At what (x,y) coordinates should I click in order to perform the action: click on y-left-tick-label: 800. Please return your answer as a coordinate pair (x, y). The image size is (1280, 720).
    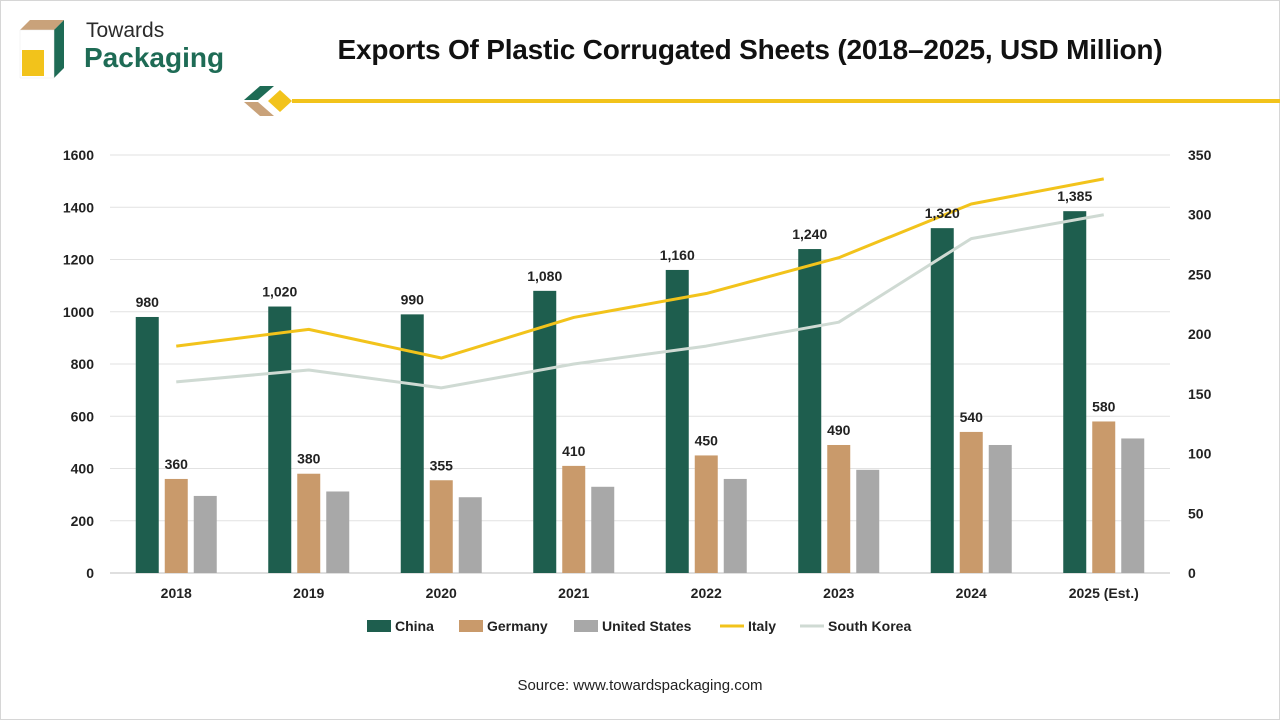
    Looking at the image, I should click on (83, 364).